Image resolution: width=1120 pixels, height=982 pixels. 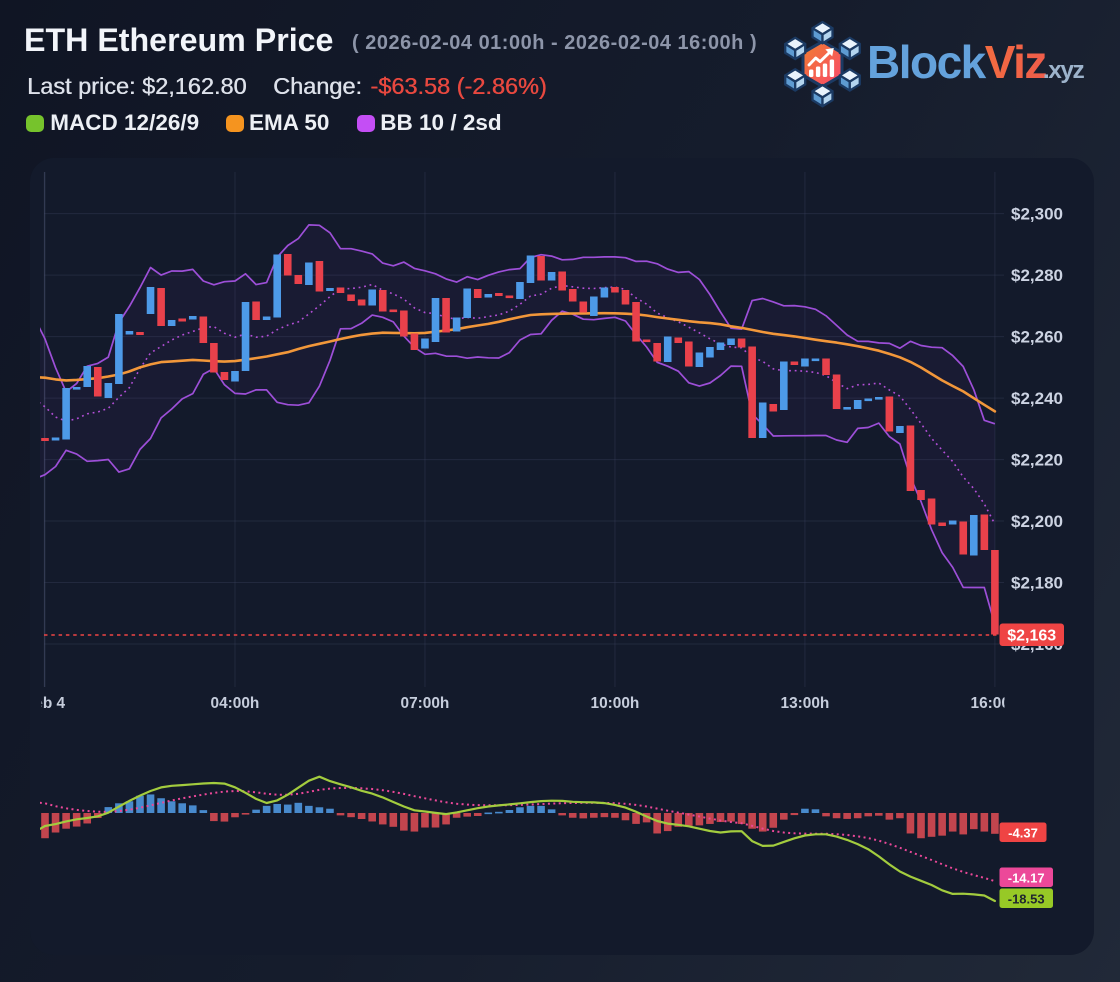 What do you see at coordinates (1031, 635) in the screenshot?
I see `svg-text: $2,163` at bounding box center [1031, 635].